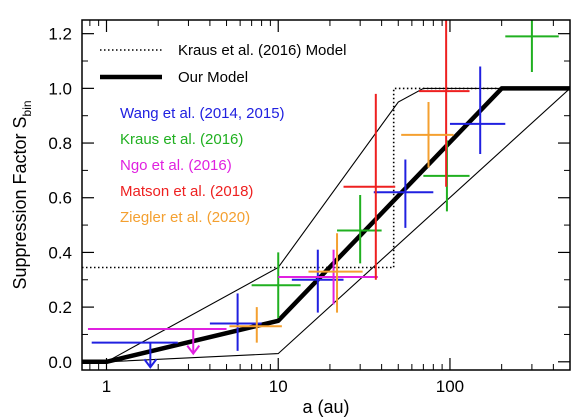  I want to click on legend: Kraus et al. (2016) Model Our Model, so click(223, 64).